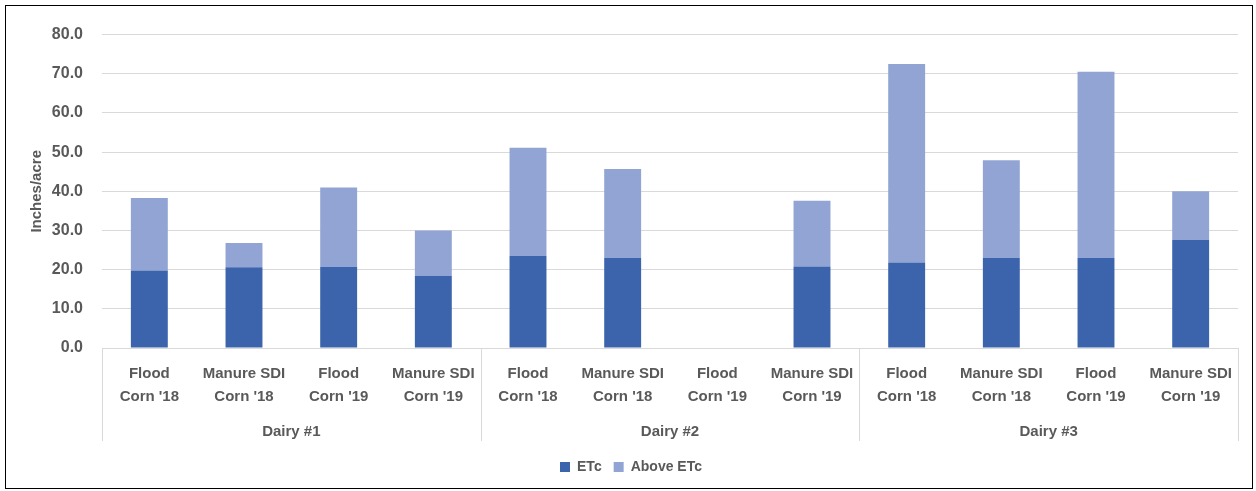 Image resolution: width=1256 pixels, height=491 pixels. Describe the element at coordinates (291, 431) in the screenshot. I see `text: Dairy #1` at that location.